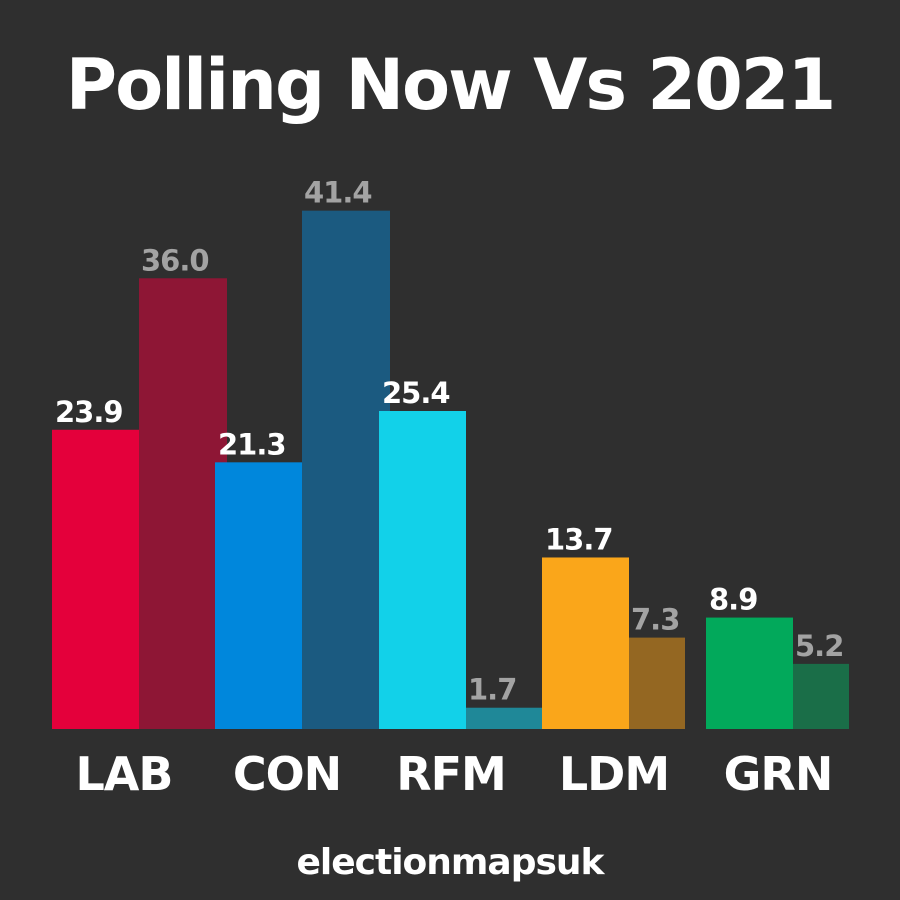 Image resolution: width=900 pixels, height=900 pixels. I want to click on label-2021-lab: 36.0, so click(175, 260).